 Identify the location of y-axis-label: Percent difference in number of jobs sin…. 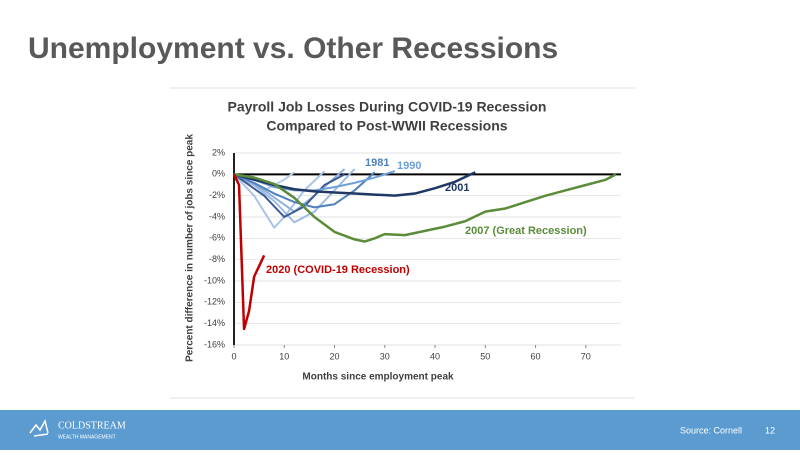
(190, 248).